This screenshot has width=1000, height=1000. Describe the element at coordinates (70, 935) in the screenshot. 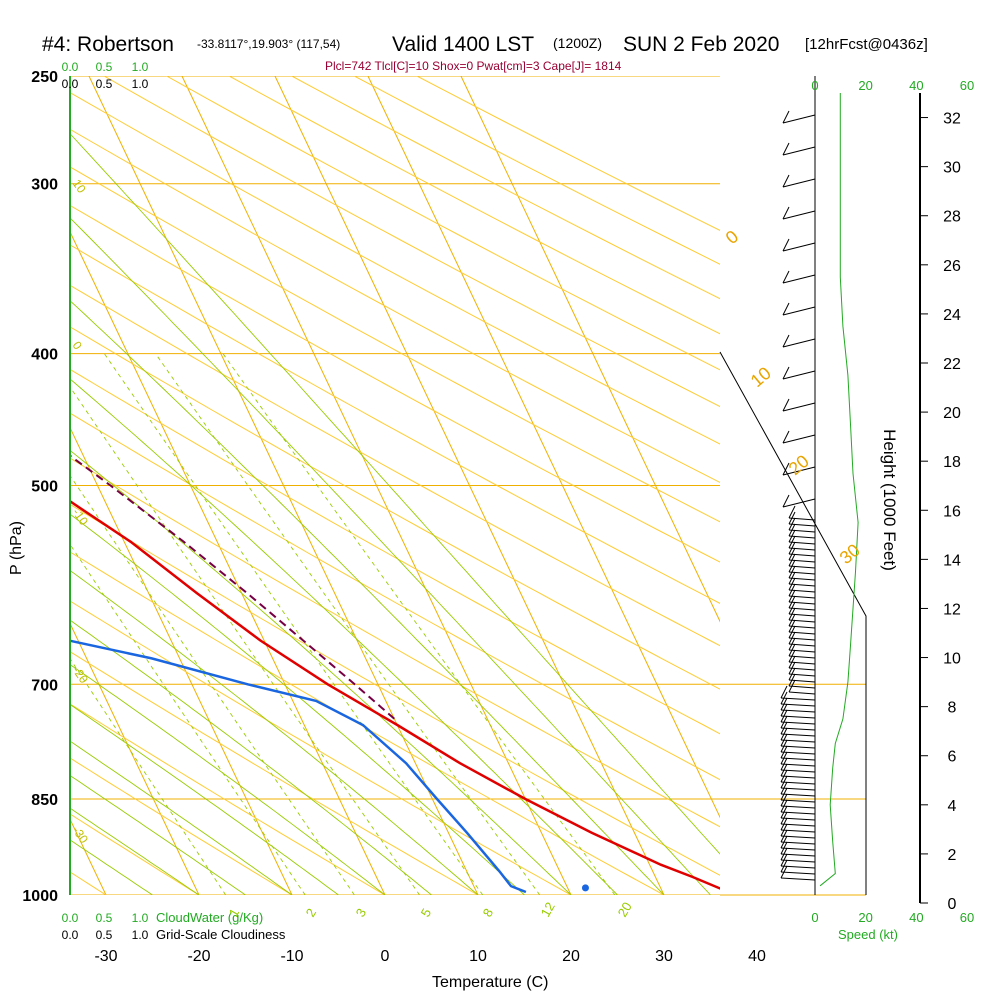

I see `cloud-bottom-tick: 0.0` at that location.